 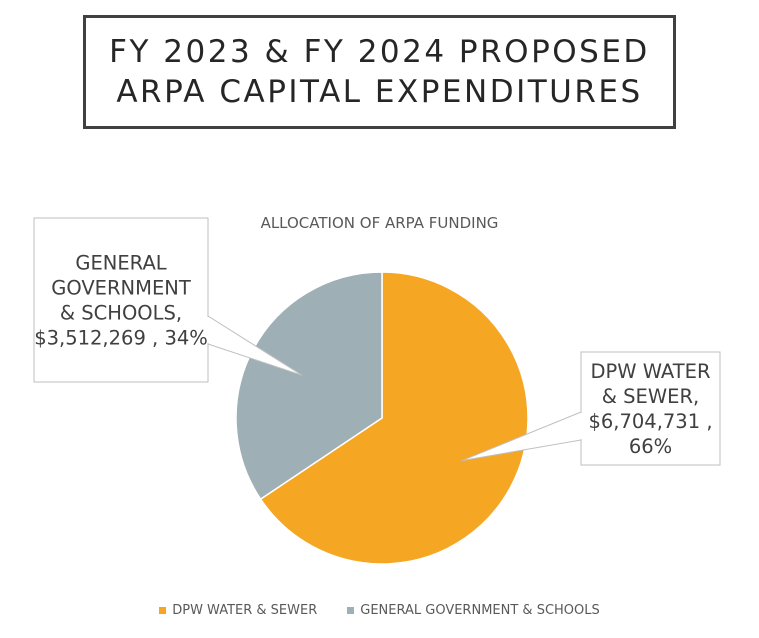 What do you see at coordinates (650, 421) in the screenshot?
I see `data-label-dpw-line-2: $6,704,731 ,` at bounding box center [650, 421].